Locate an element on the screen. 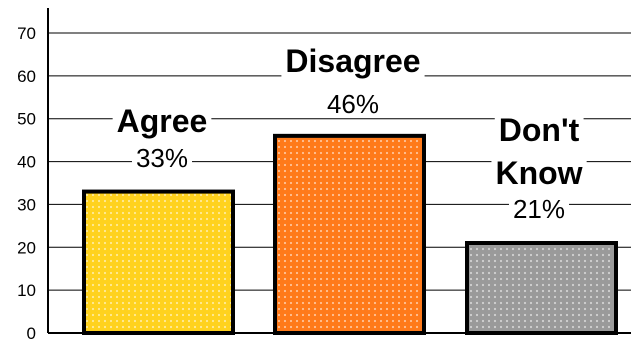 This screenshot has height=339, width=631. category-label: Don't is located at coordinates (539, 130).